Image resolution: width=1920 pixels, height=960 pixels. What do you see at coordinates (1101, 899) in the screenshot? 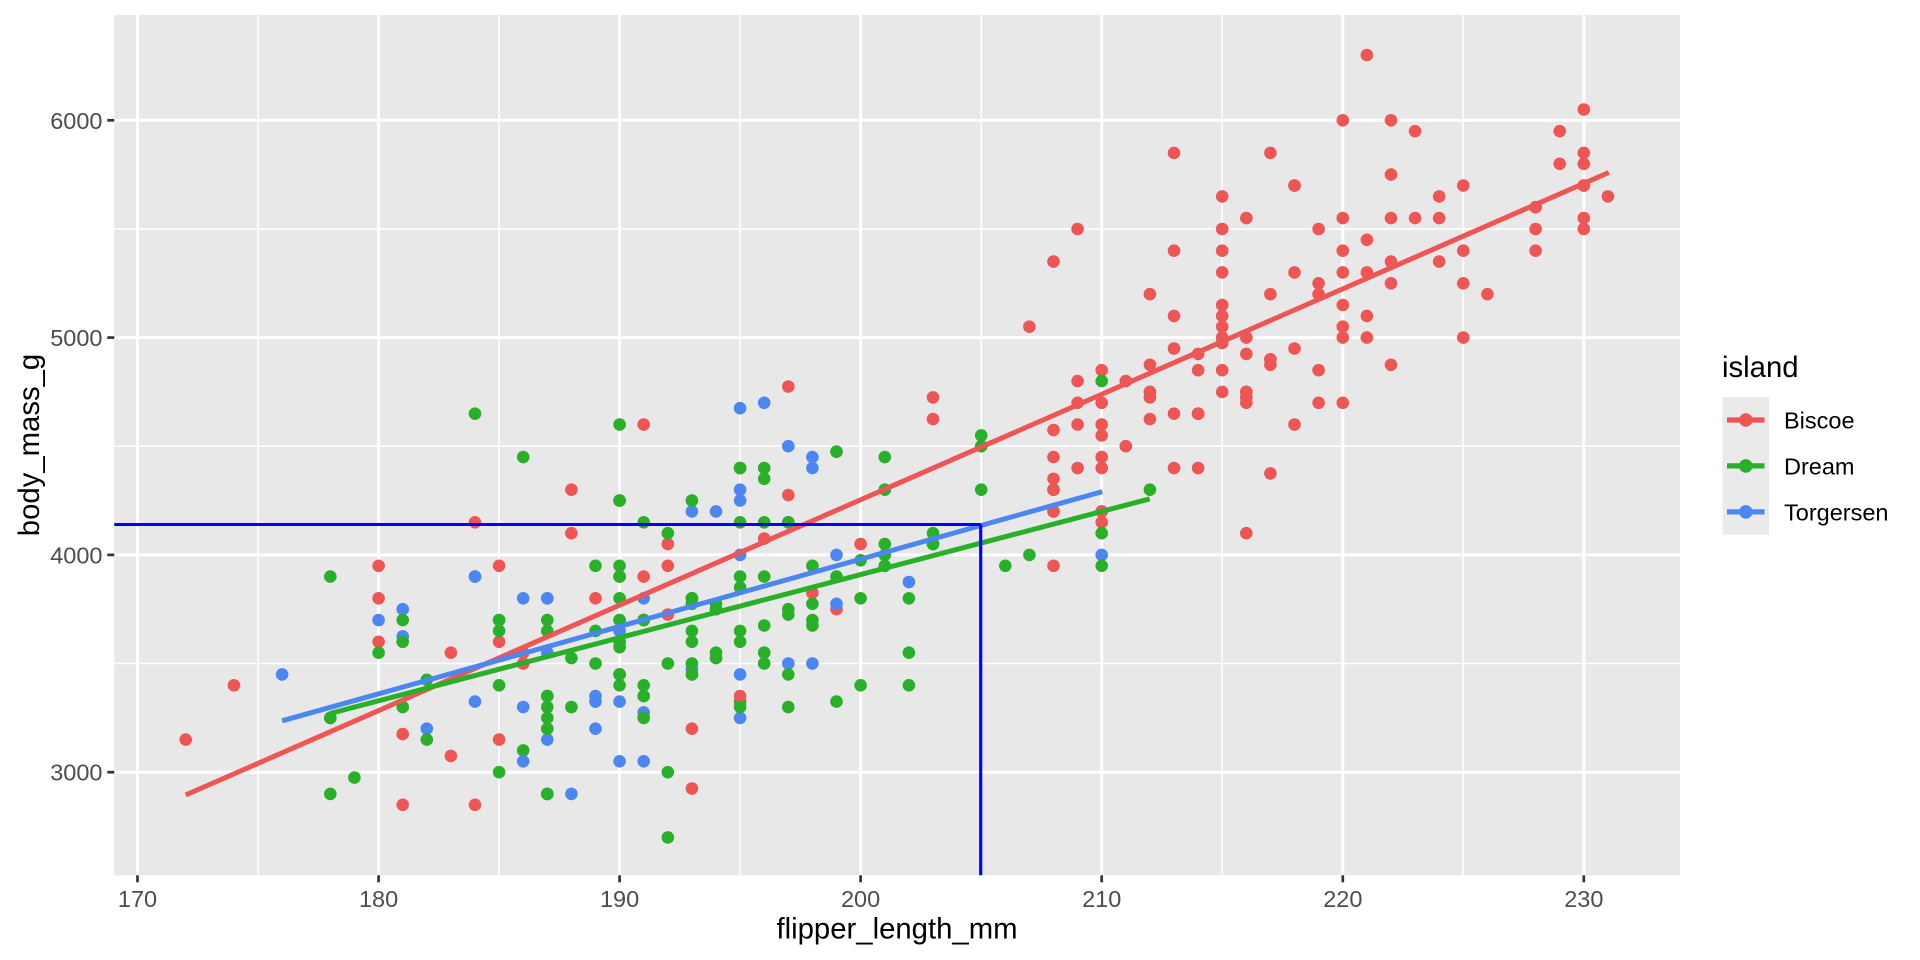
I see `svg-text: 210` at bounding box center [1101, 899].